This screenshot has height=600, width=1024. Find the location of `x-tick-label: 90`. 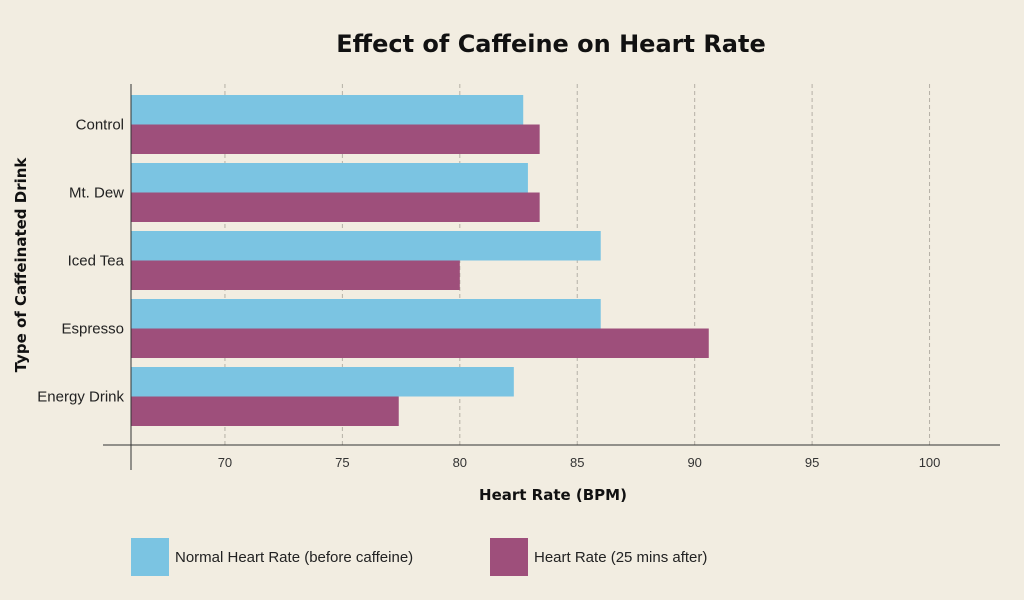

x-tick-label: 90 is located at coordinates (694, 462).